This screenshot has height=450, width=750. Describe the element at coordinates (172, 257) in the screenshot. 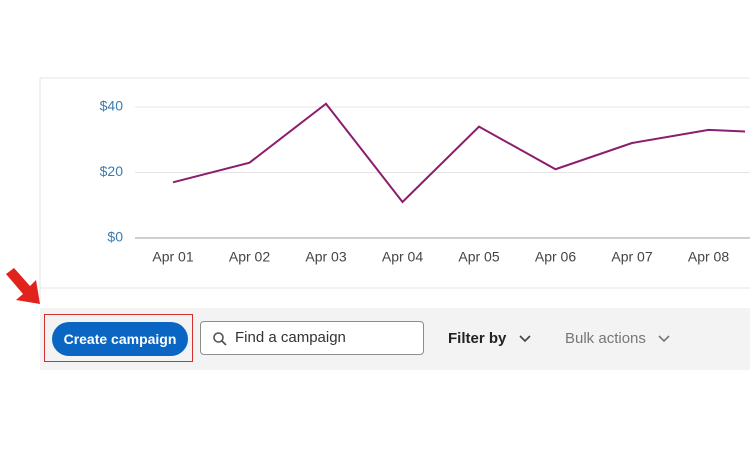

I see `x-tick-label: Apr 01` at that location.